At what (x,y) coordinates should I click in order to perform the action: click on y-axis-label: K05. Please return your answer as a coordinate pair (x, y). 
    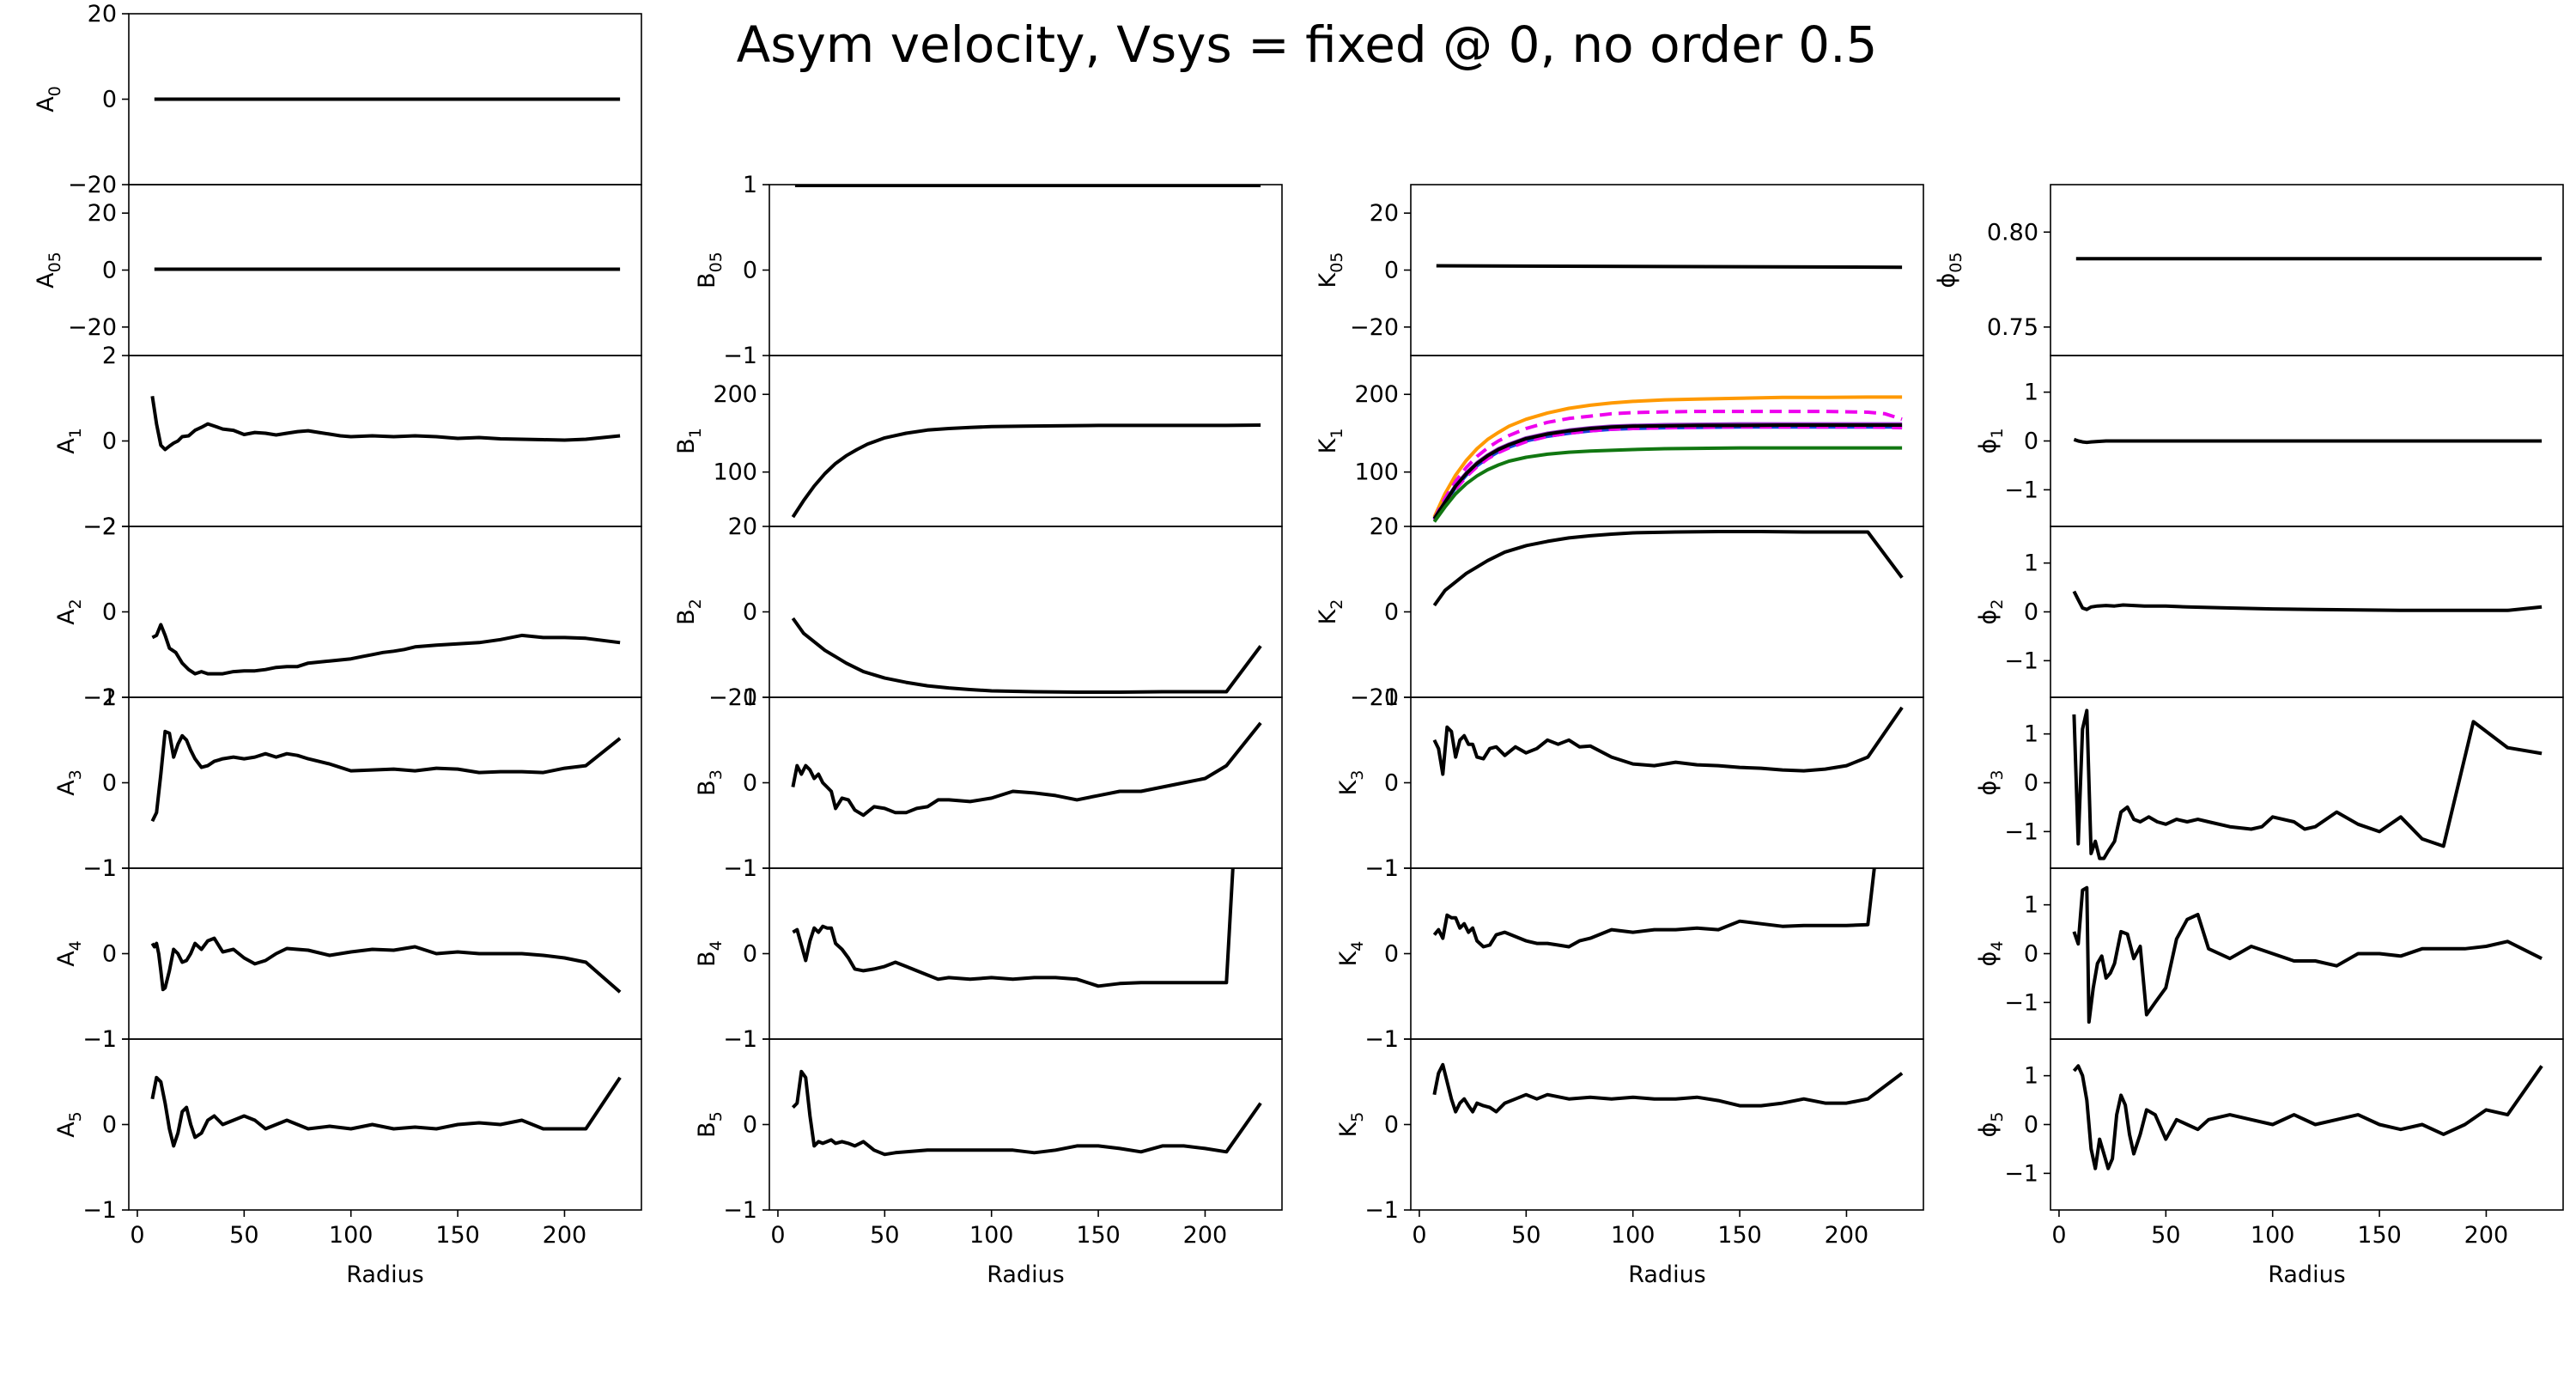
    Looking at the image, I should click on (1330, 270).